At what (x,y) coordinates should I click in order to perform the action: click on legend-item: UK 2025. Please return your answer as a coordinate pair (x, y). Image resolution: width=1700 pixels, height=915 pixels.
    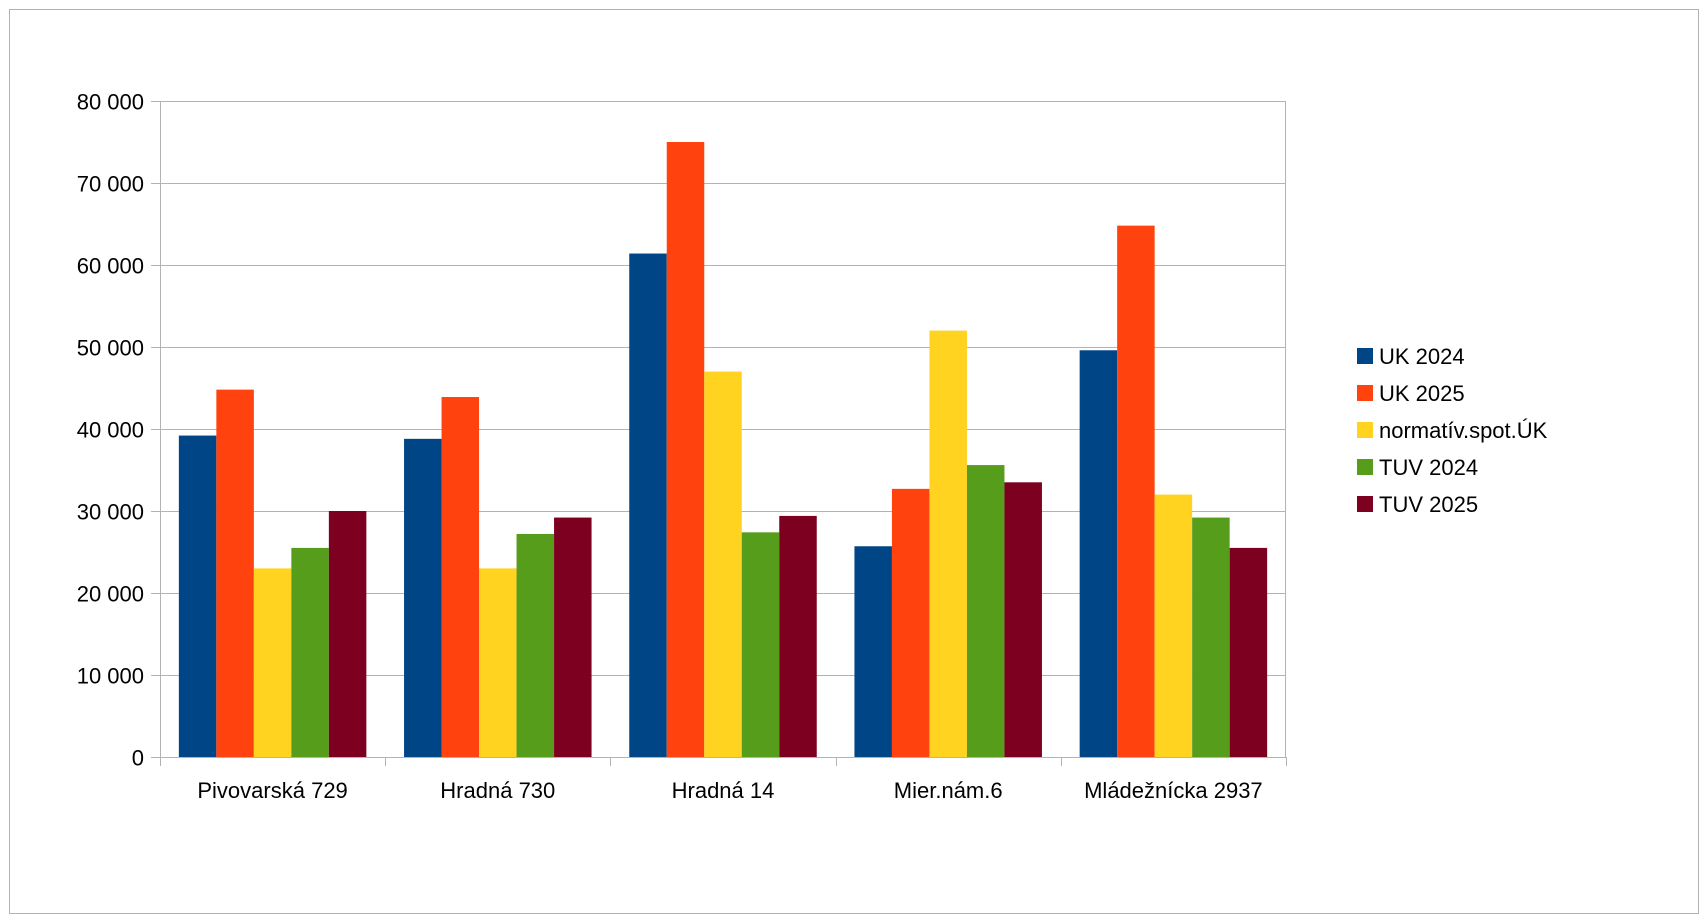
    Looking at the image, I should click on (1411, 393).